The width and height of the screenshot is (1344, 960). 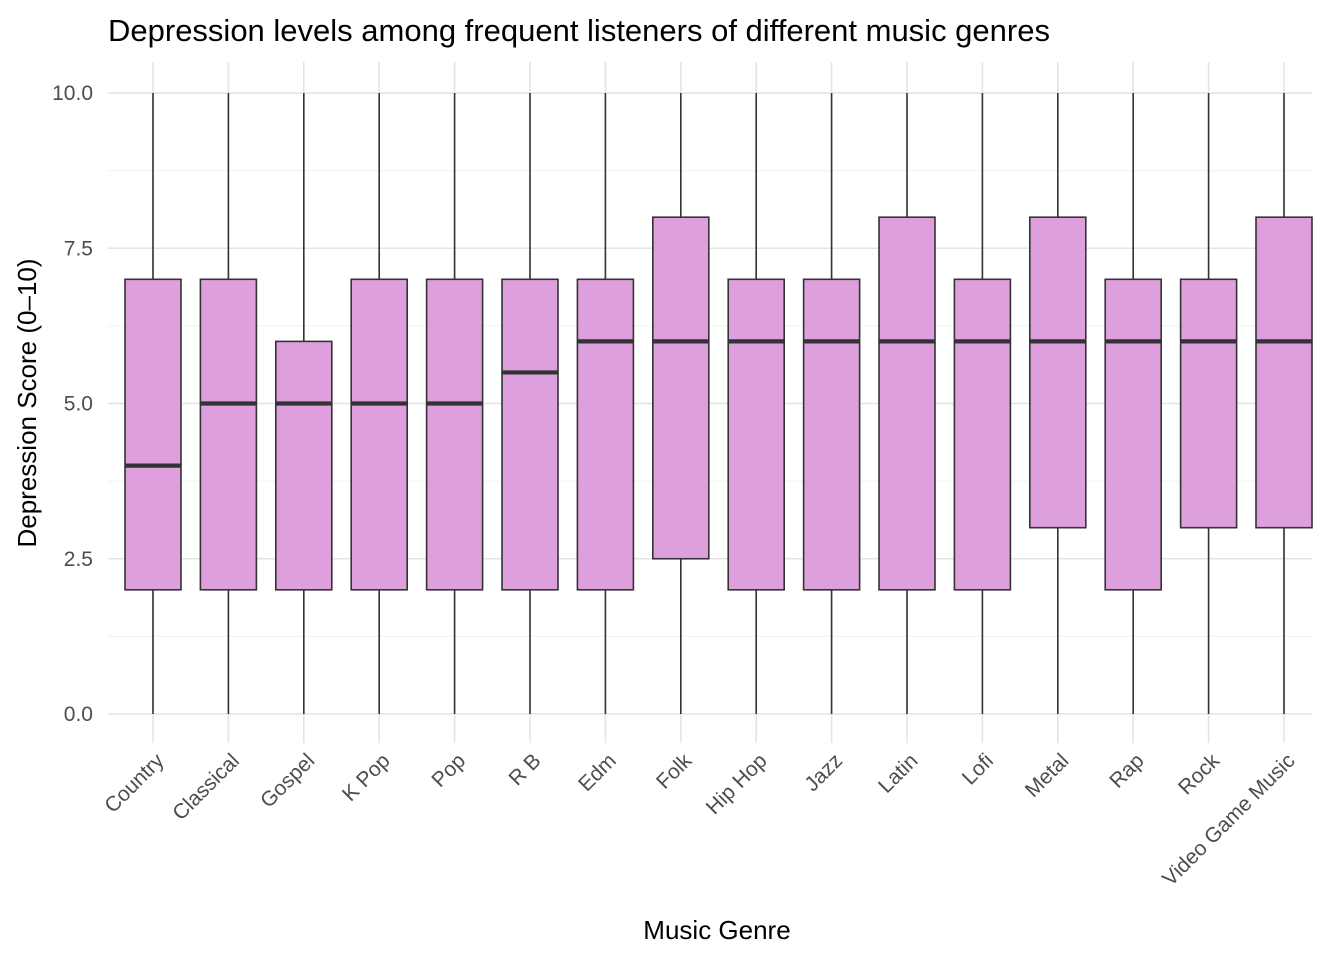 I want to click on box-jazz, so click(x=831, y=403).